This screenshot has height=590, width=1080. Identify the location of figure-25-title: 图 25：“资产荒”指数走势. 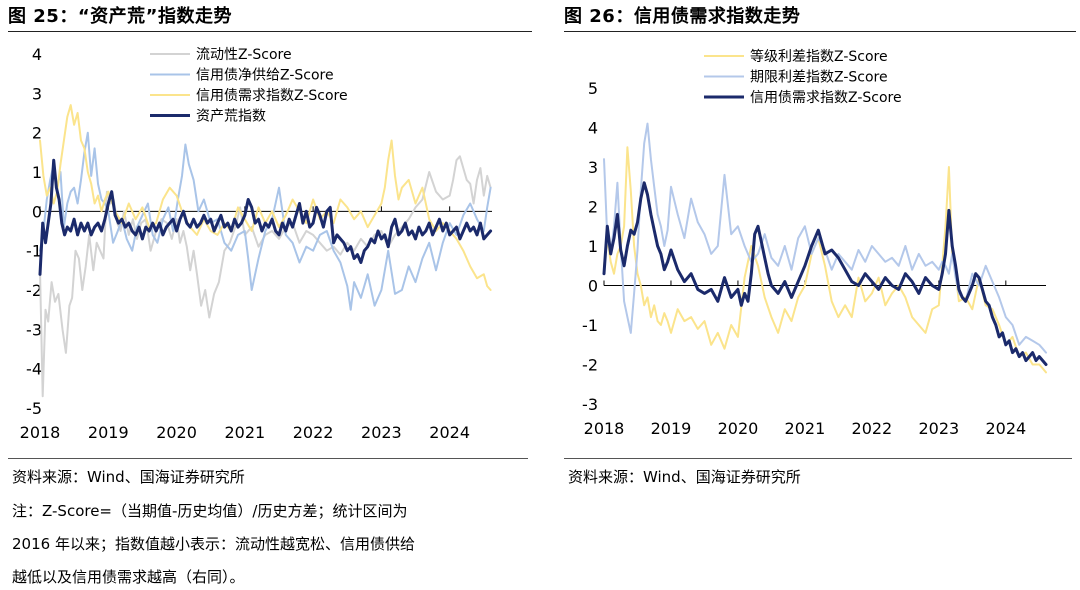
(120, 16).